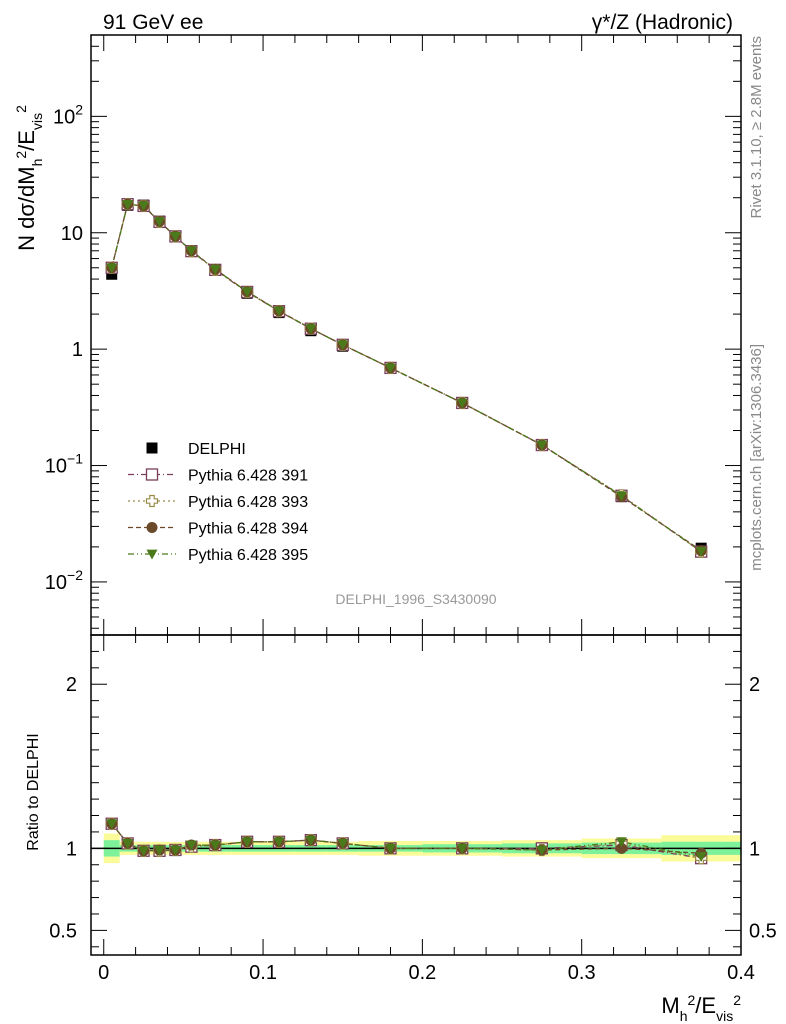 The height and width of the screenshot is (1024, 786). Describe the element at coordinates (662, 22) in the screenshot. I see `header-right-label: γ*/Z (Hadronic)` at that location.